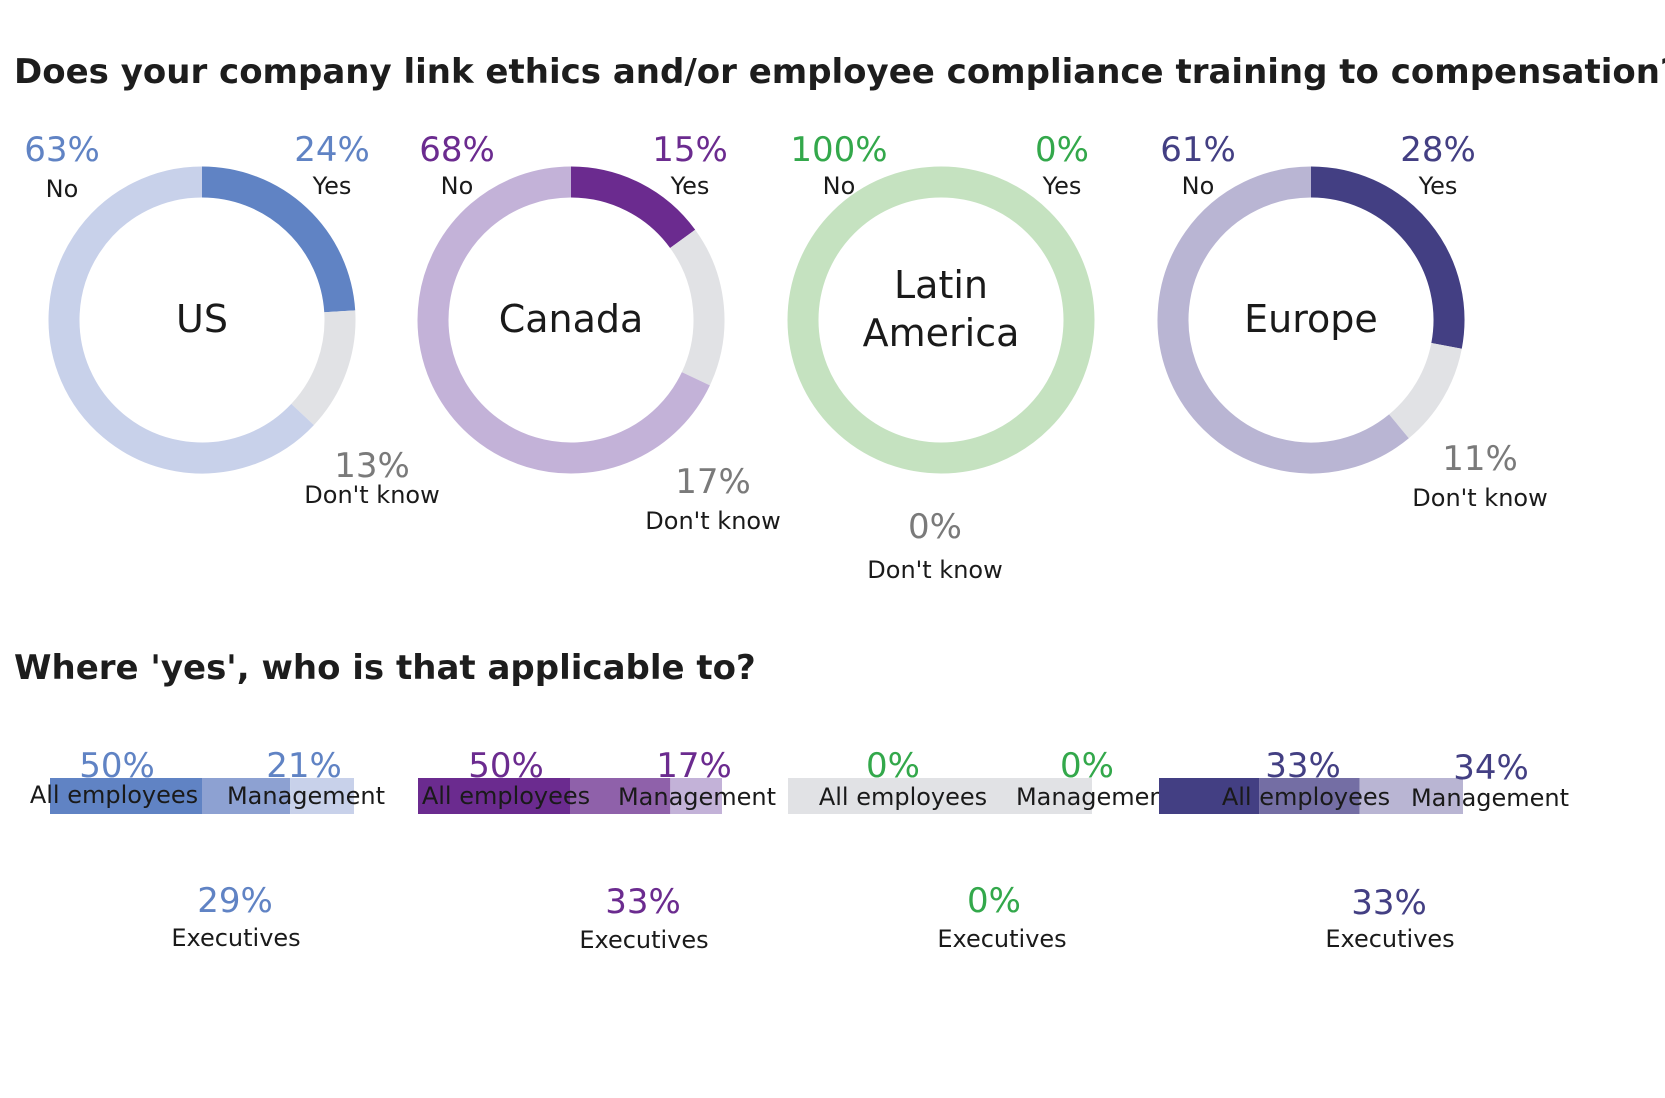 The height and width of the screenshot is (1098, 1665). Describe the element at coordinates (1491, 768) in the screenshot. I see `bar-percent-label: 34%` at that location.